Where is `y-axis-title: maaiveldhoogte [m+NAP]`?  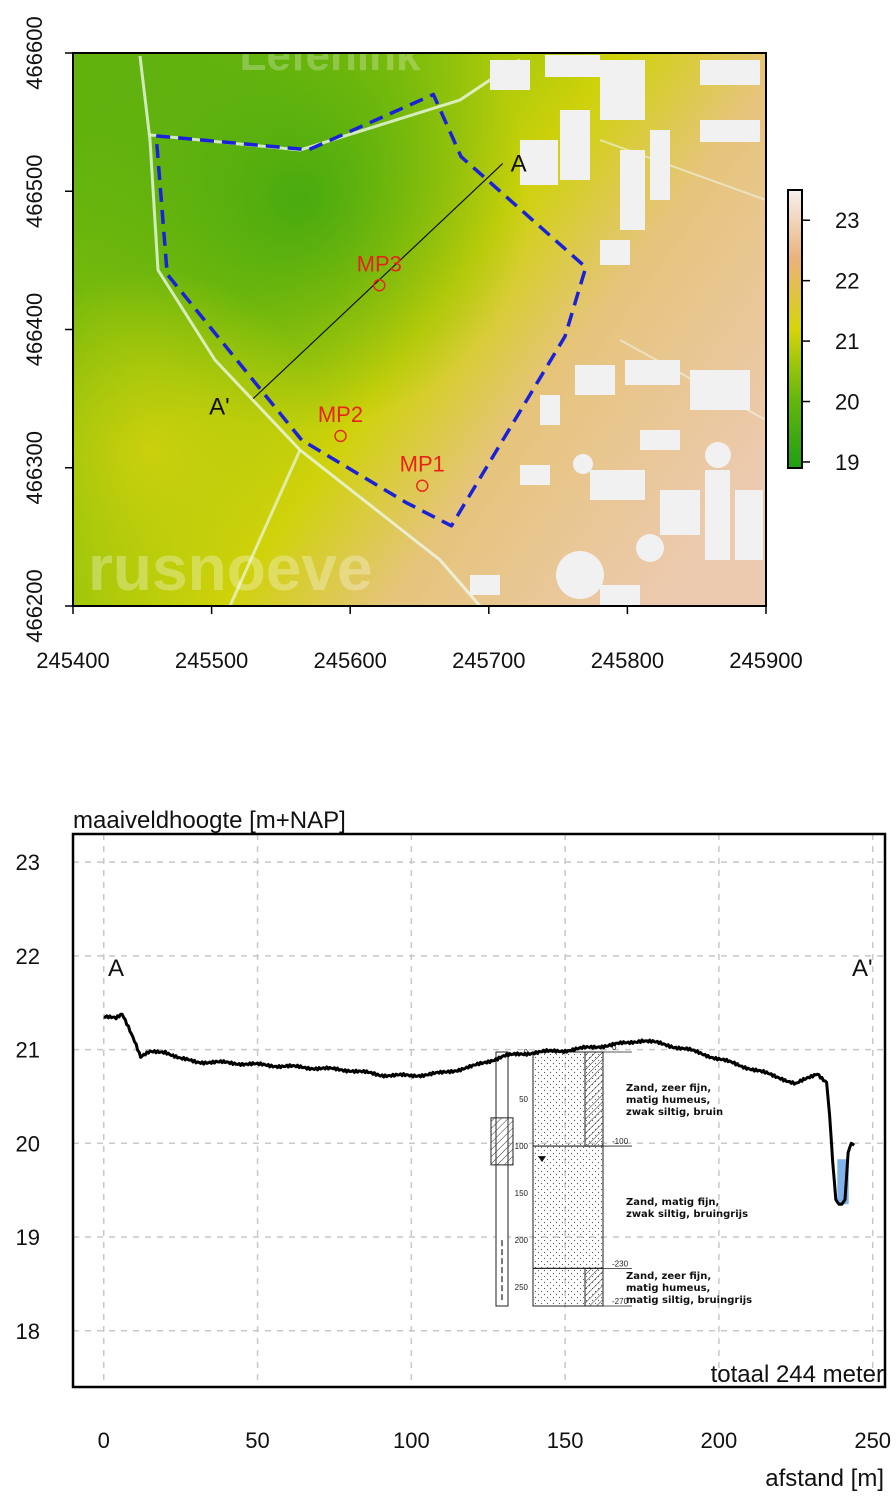
y-axis-title: maaiveldhoogte [m+NAP] is located at coordinates (209, 820).